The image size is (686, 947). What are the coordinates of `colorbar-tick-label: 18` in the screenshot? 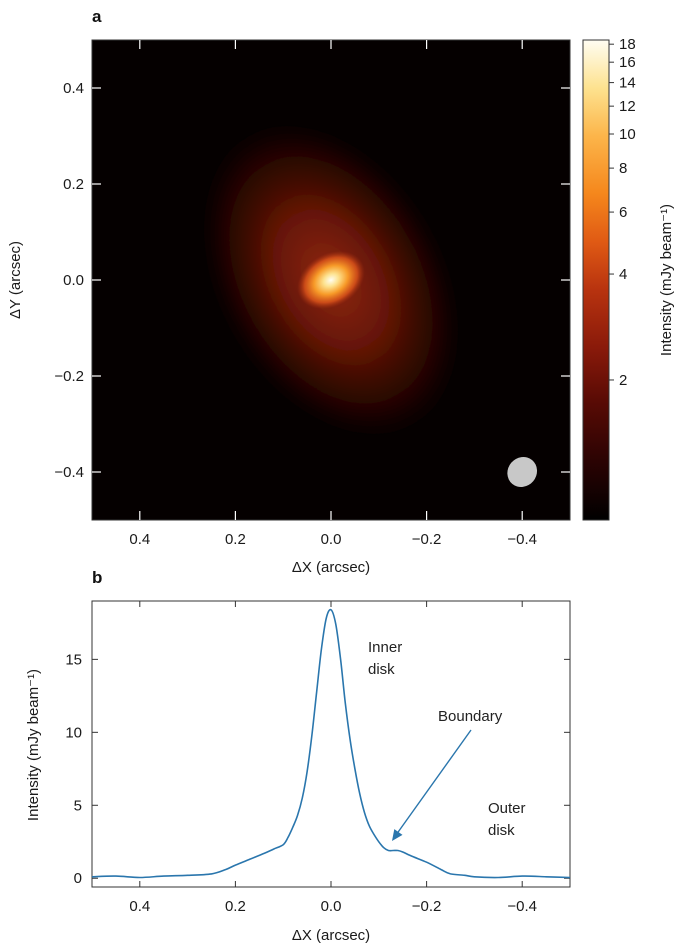 It's located at (627, 44).